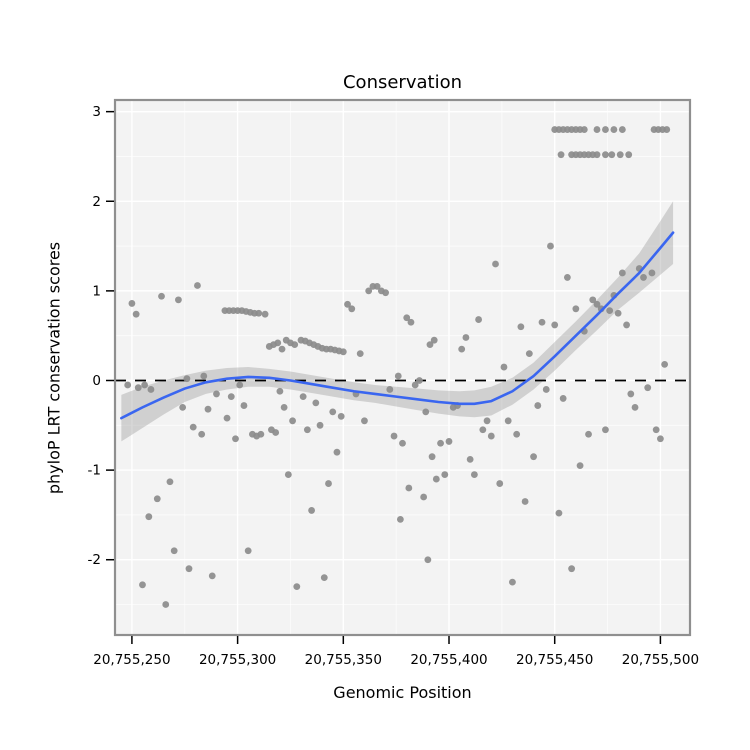 Image resolution: width=750 pixels, height=750 pixels. What do you see at coordinates (96, 291) in the screenshot?
I see `y-tick-label: 1` at bounding box center [96, 291].